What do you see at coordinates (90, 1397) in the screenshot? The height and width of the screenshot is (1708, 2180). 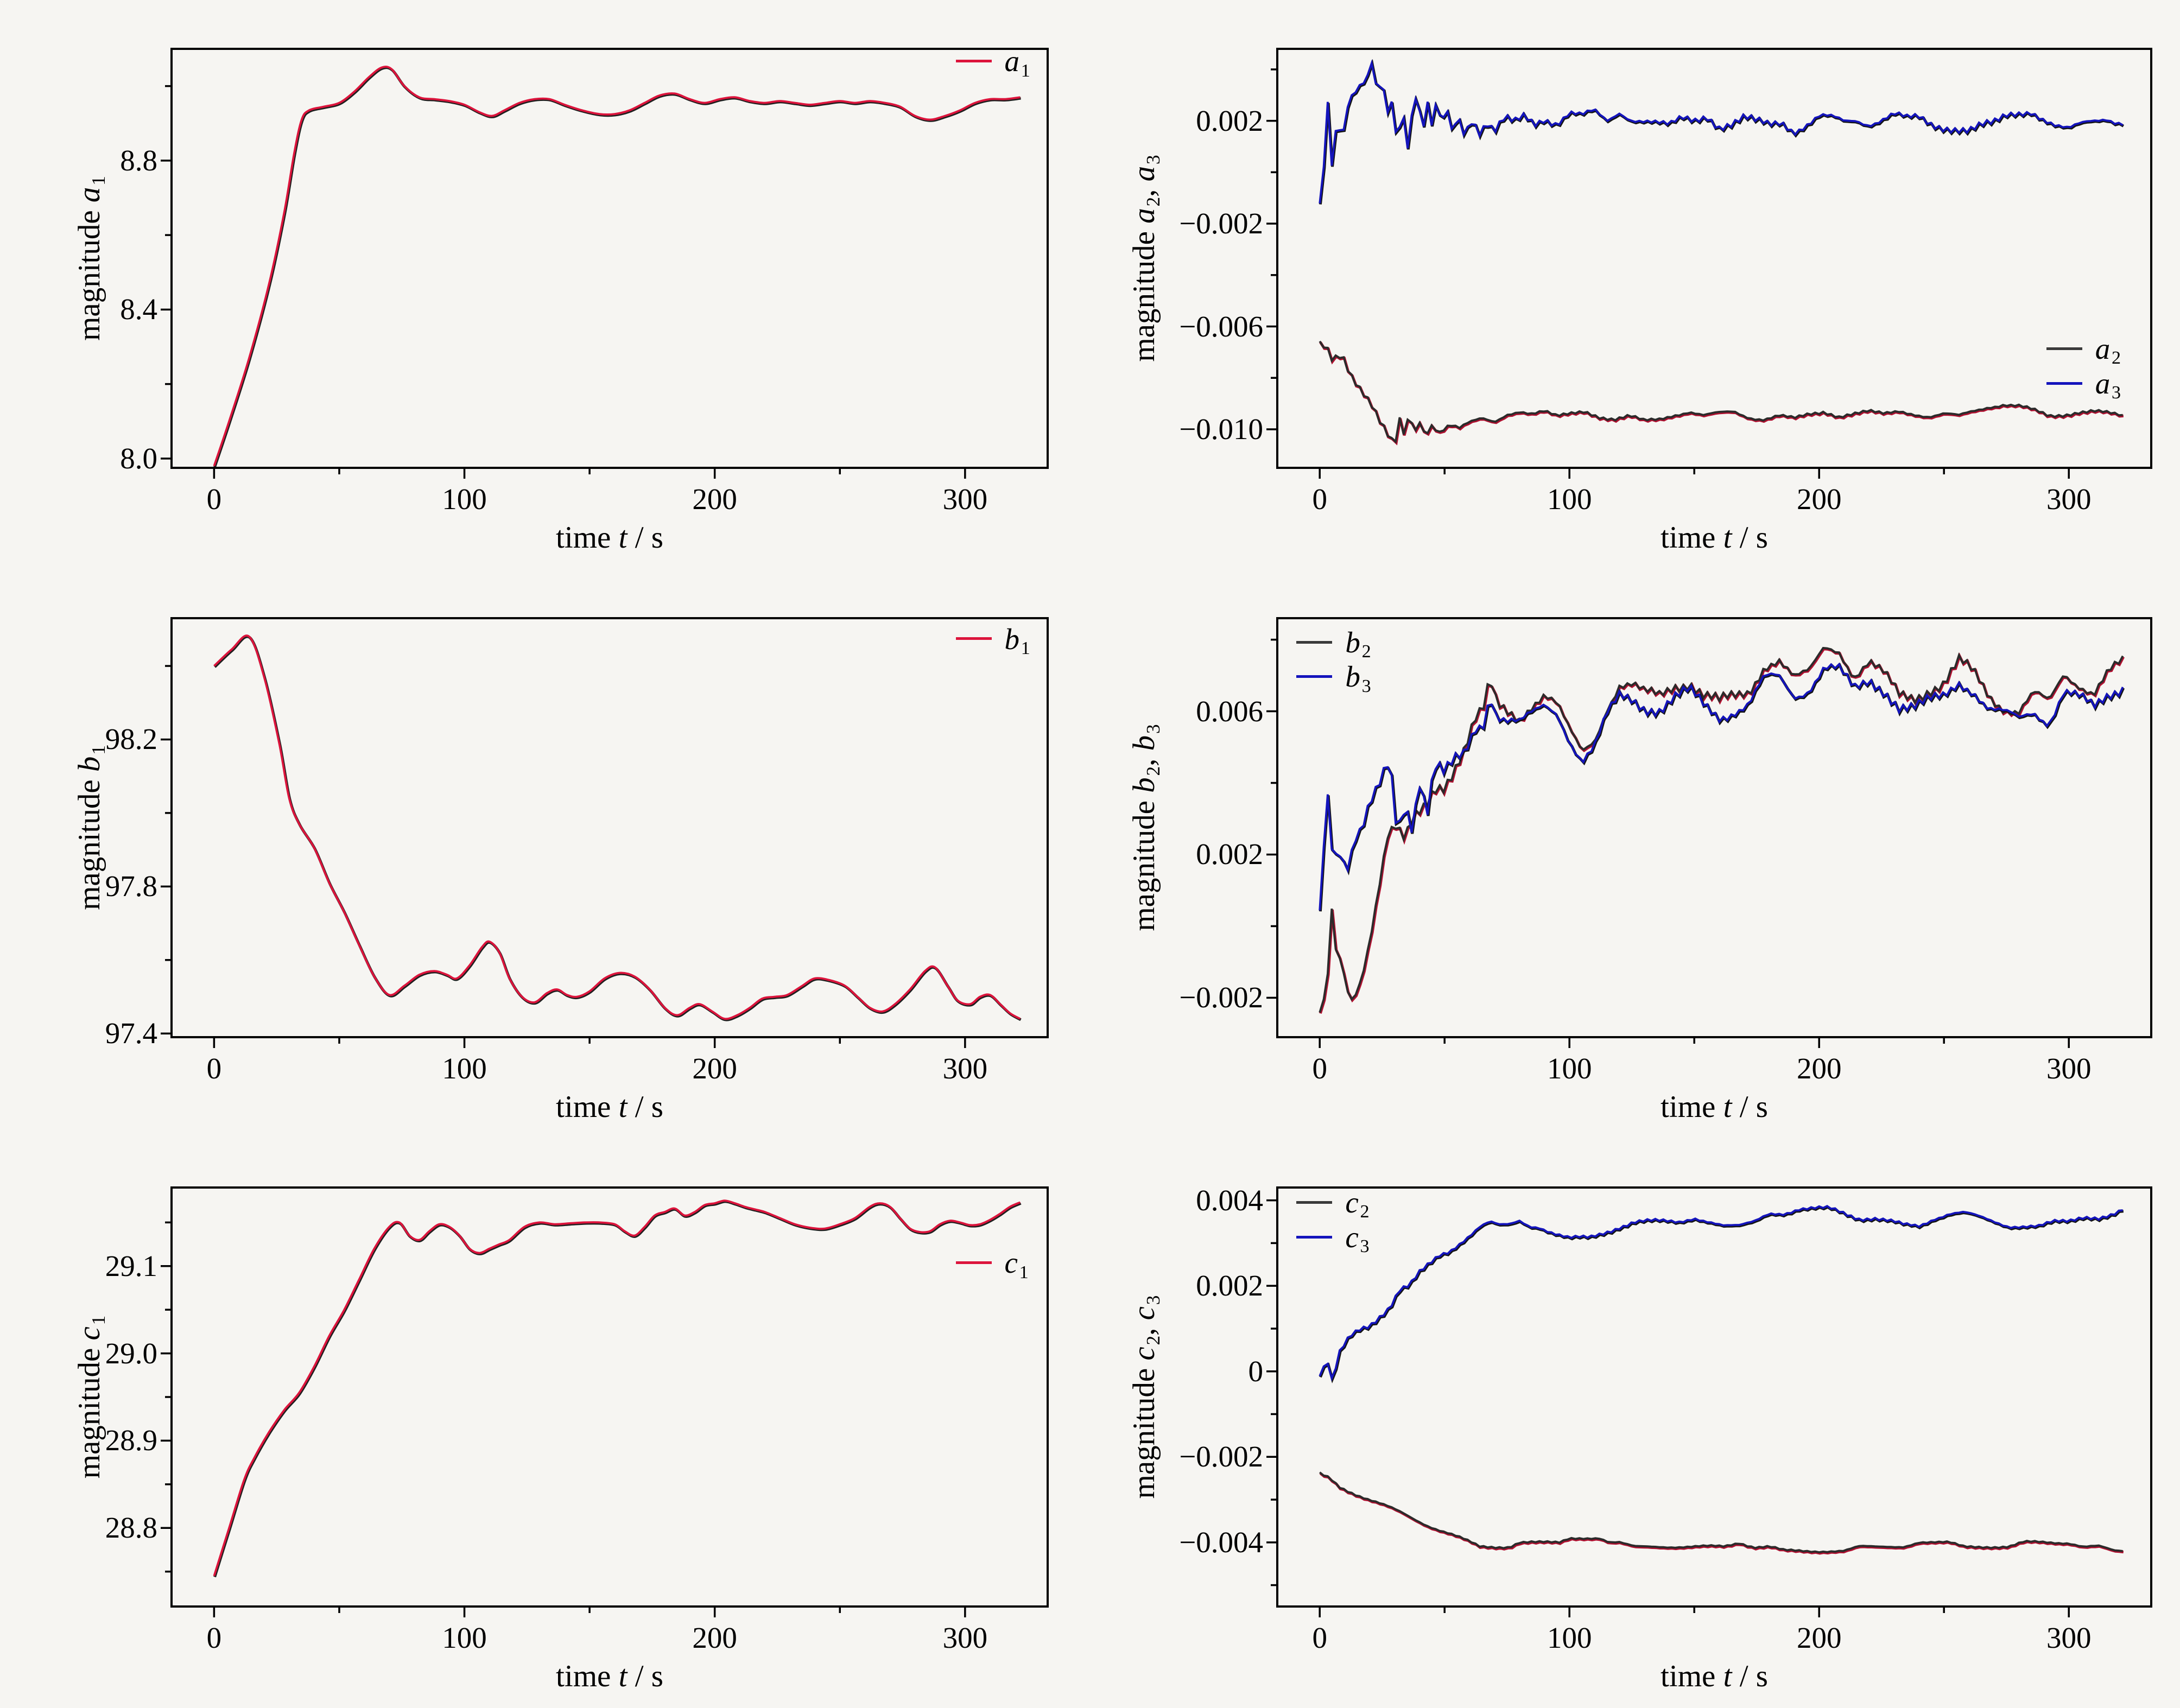 I see `y-axis-label: magnitude c1` at bounding box center [90, 1397].